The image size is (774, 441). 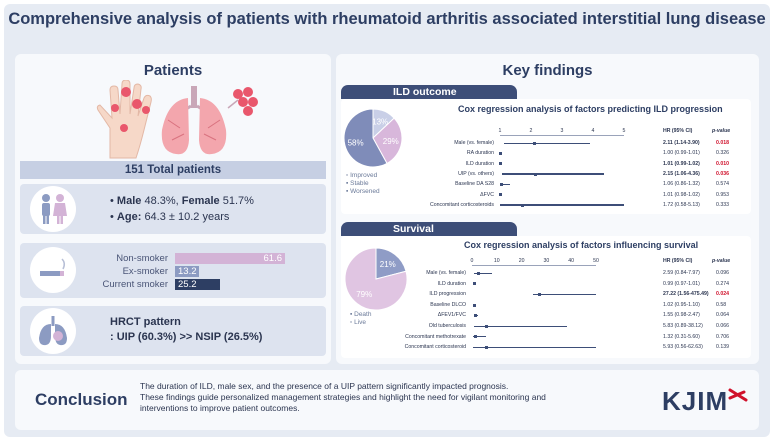 I want to click on axis-tick-surv-table-4: 40, so click(x=571, y=261).